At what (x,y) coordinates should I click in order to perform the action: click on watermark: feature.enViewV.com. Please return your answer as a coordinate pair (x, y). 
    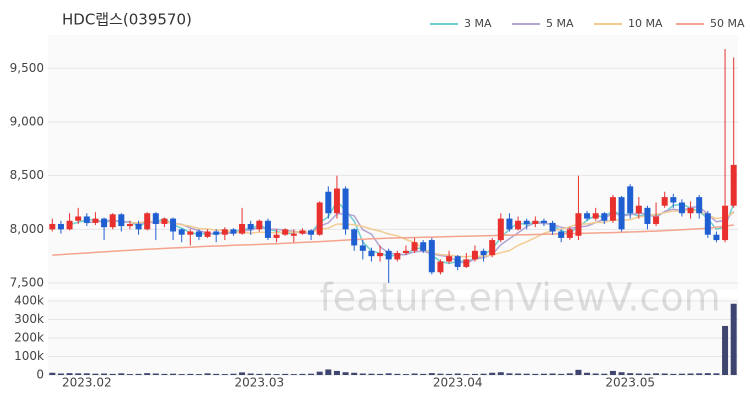
    Looking at the image, I should click on (519, 298).